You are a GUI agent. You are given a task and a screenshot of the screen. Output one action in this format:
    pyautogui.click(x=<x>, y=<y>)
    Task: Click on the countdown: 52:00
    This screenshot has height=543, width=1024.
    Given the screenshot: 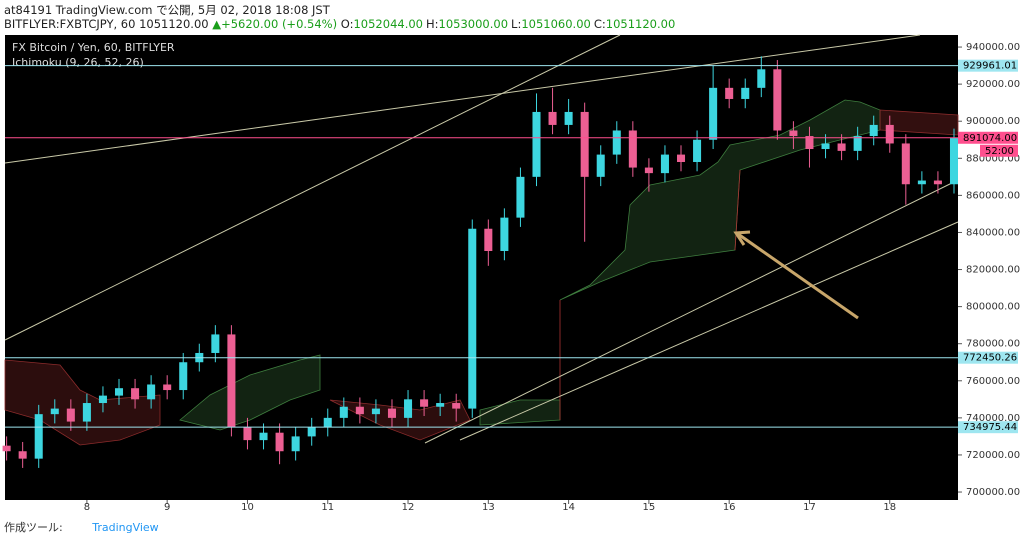 What is the action you would take?
    pyautogui.click(x=999, y=151)
    